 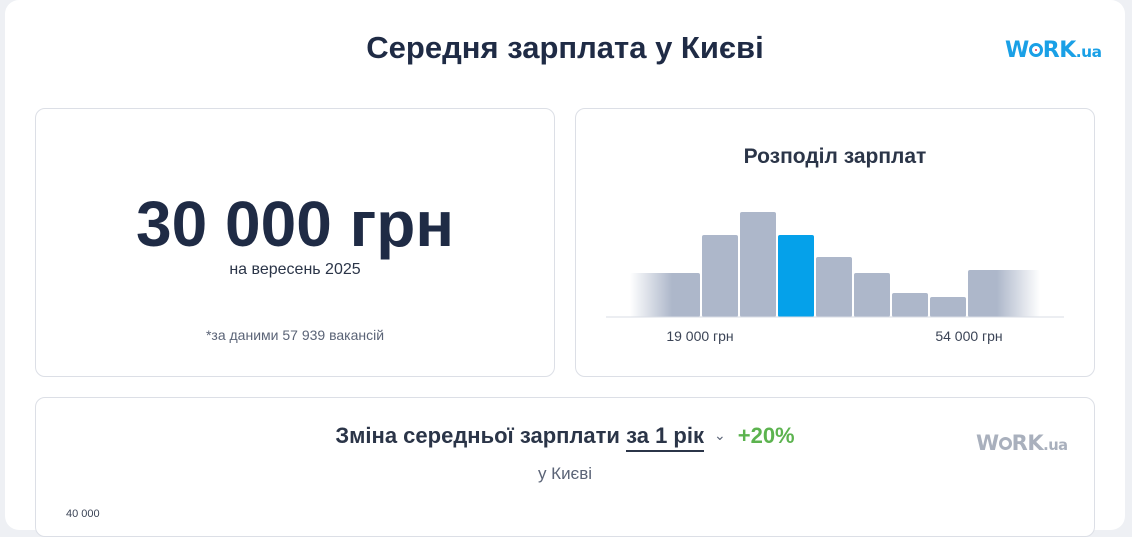 What do you see at coordinates (1022, 443) in the screenshot?
I see `work-ua-logo-gray: W RK.ua` at bounding box center [1022, 443].